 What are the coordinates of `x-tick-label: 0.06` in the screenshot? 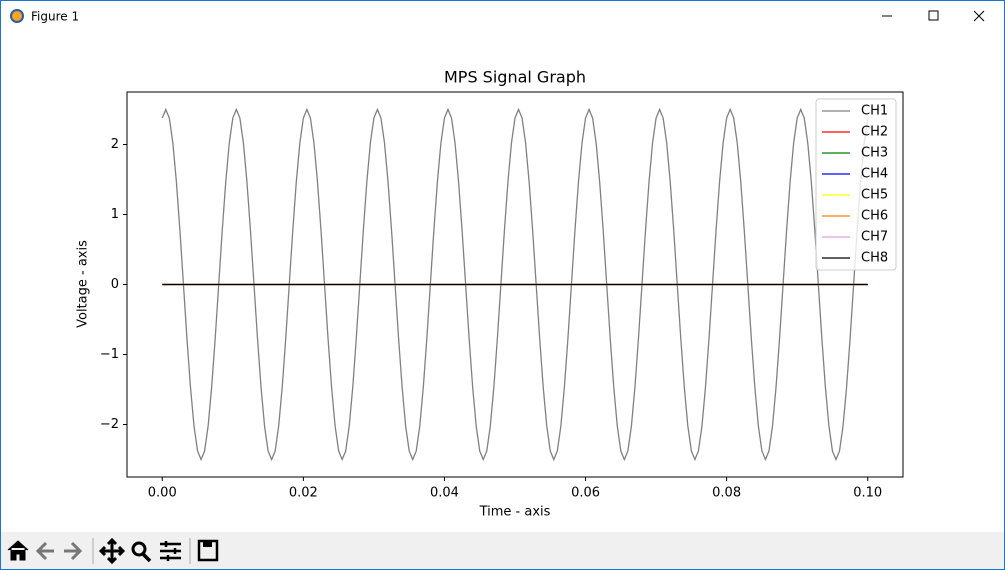 It's located at (585, 493).